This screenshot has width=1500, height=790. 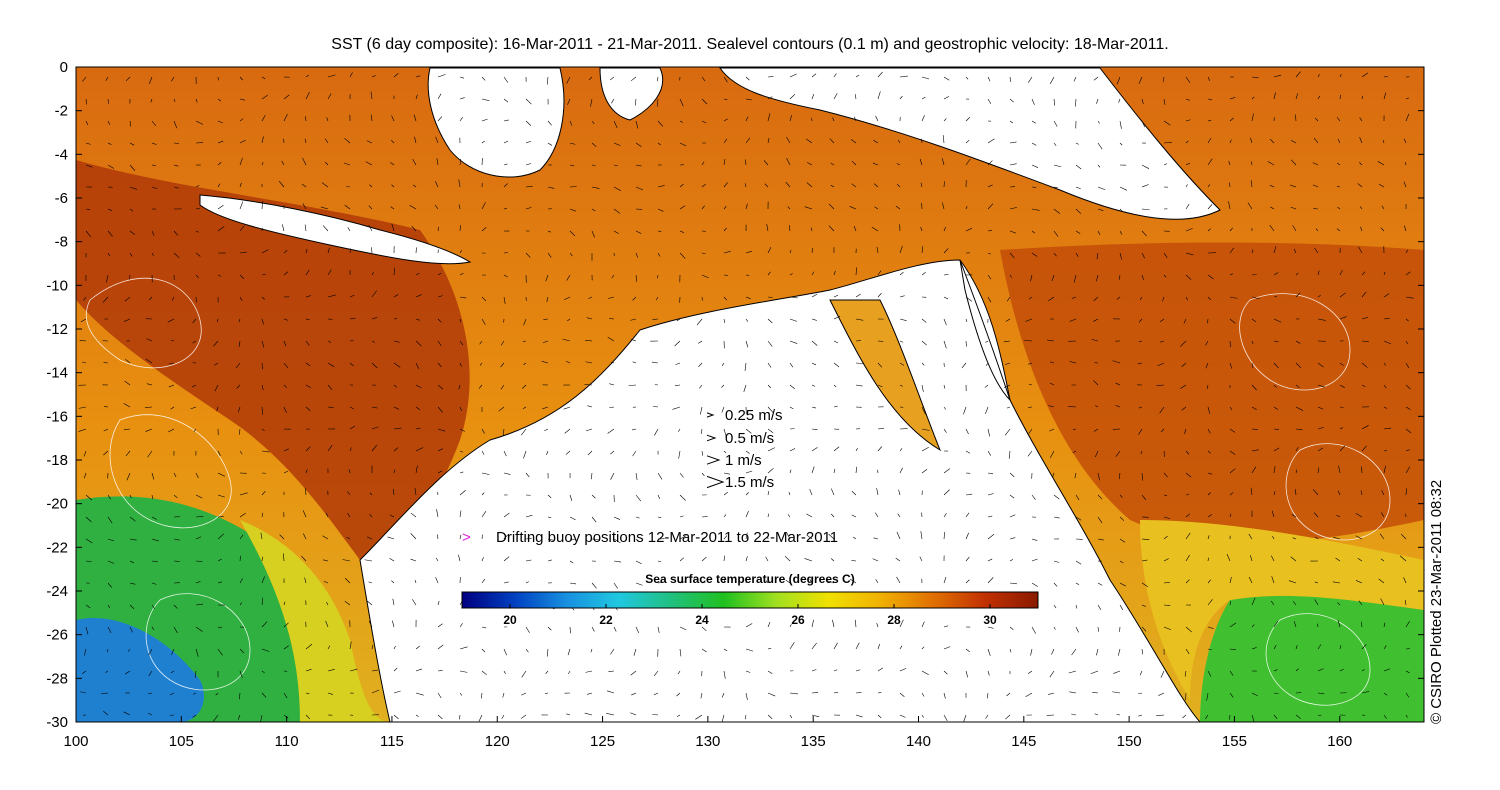 What do you see at coordinates (61, 111) in the screenshot?
I see `y-tick-label: -2` at bounding box center [61, 111].